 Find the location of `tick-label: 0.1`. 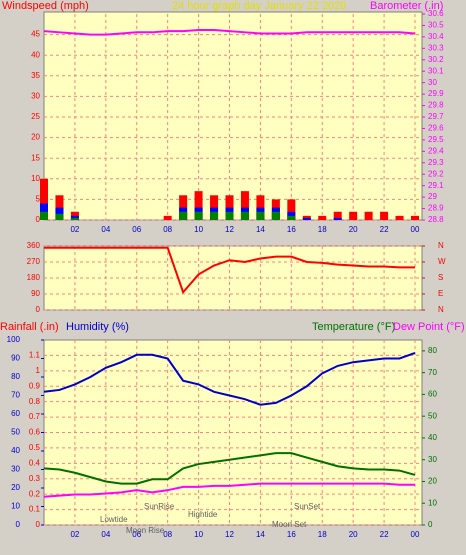

tick-label: 0.1 is located at coordinates (35, 509).